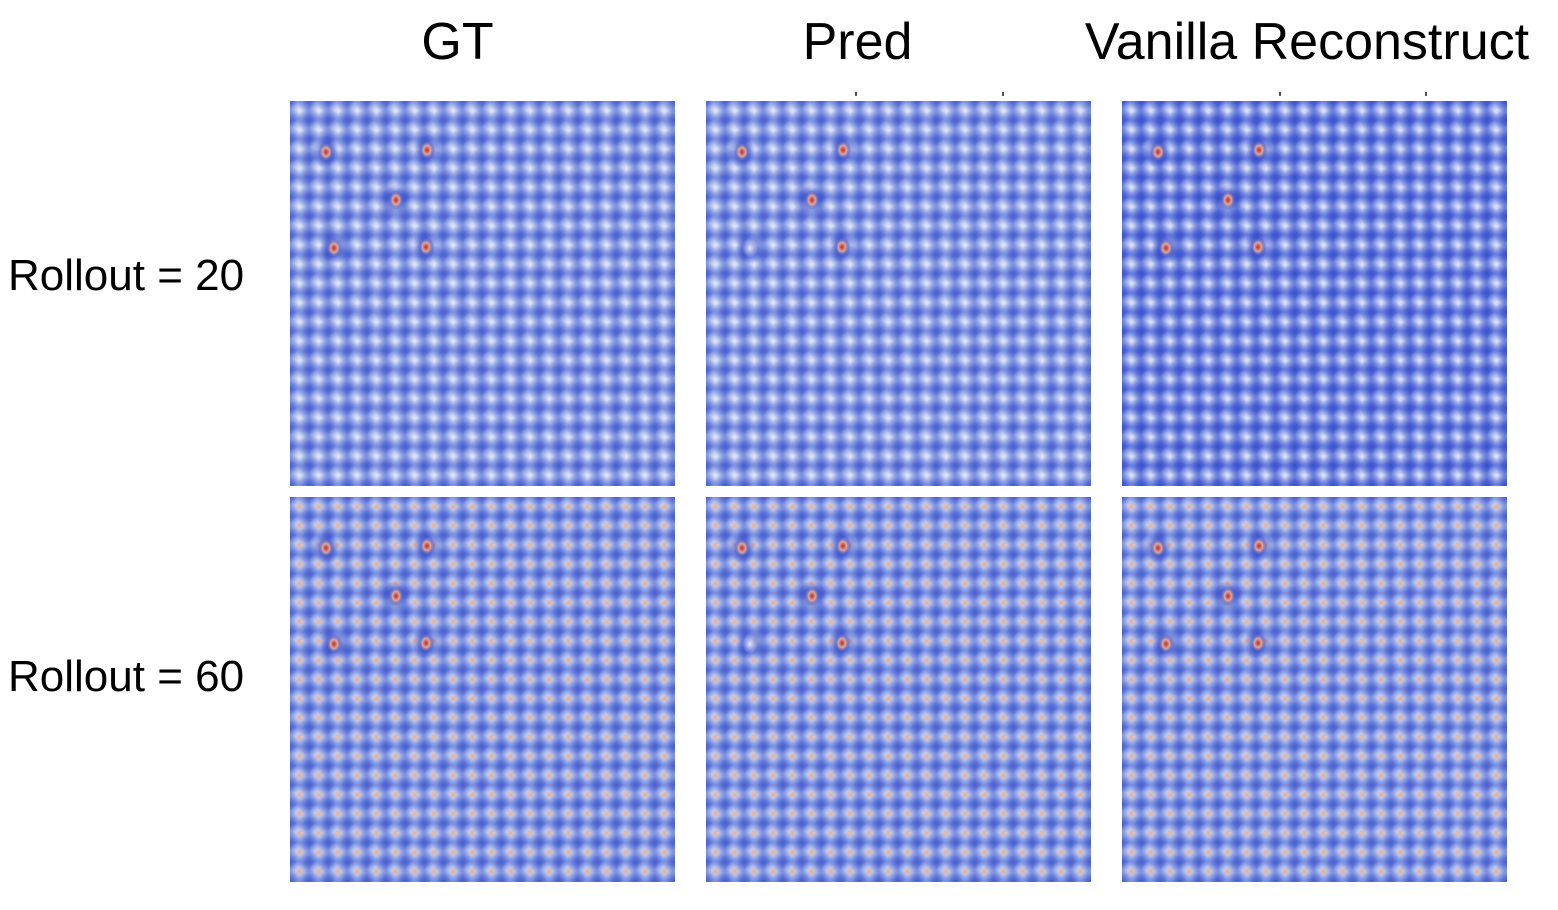 Image resolution: width=1558 pixels, height=910 pixels. What do you see at coordinates (857, 42) in the screenshot?
I see `column-header-pred: Pred` at bounding box center [857, 42].